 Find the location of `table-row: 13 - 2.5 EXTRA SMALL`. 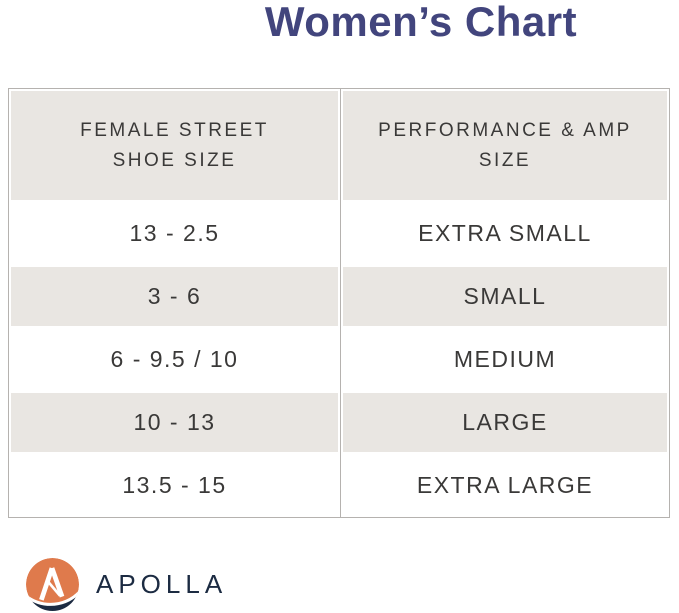

table-row: 13 - 2.5 EXTRA SMALL is located at coordinates (339, 233).